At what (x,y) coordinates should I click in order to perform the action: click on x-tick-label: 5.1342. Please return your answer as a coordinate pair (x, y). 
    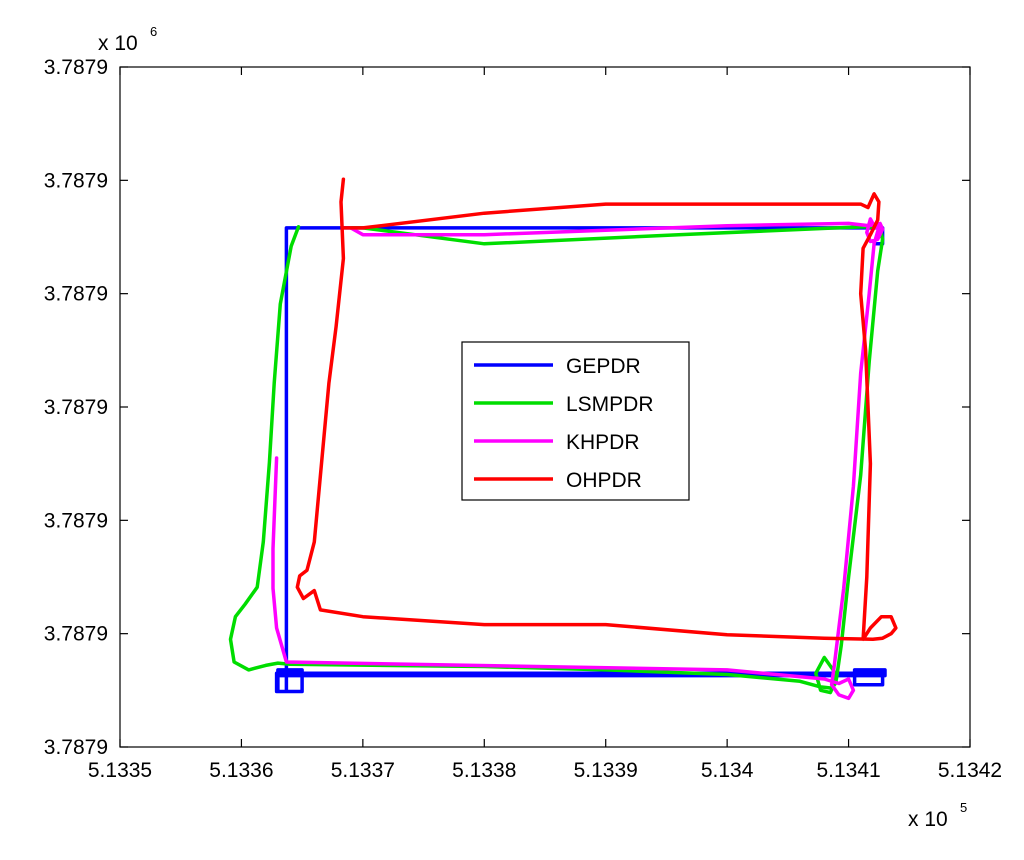
    Looking at the image, I should click on (970, 770).